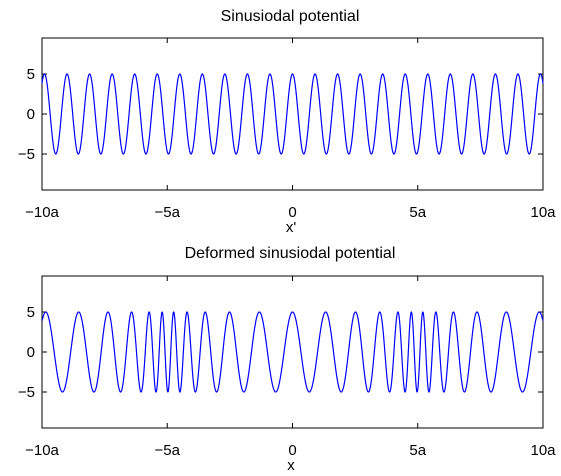 This screenshot has width=561, height=476. Describe the element at coordinates (31, 312) in the screenshot. I see `bottom-chart-ytick-label: 5` at that location.